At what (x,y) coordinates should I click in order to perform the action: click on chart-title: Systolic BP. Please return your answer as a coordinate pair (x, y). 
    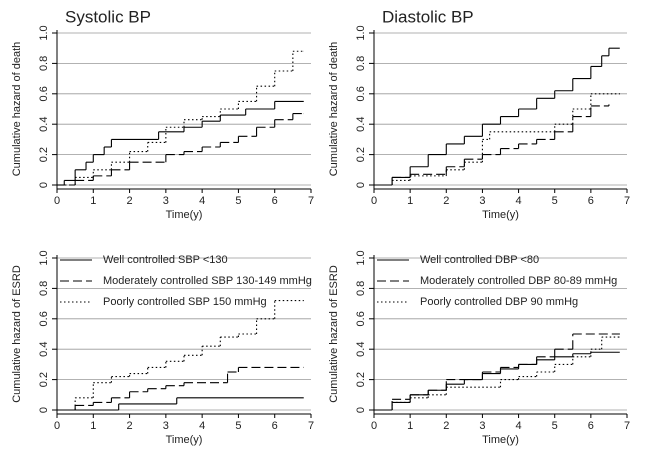
    Looking at the image, I should click on (108, 16).